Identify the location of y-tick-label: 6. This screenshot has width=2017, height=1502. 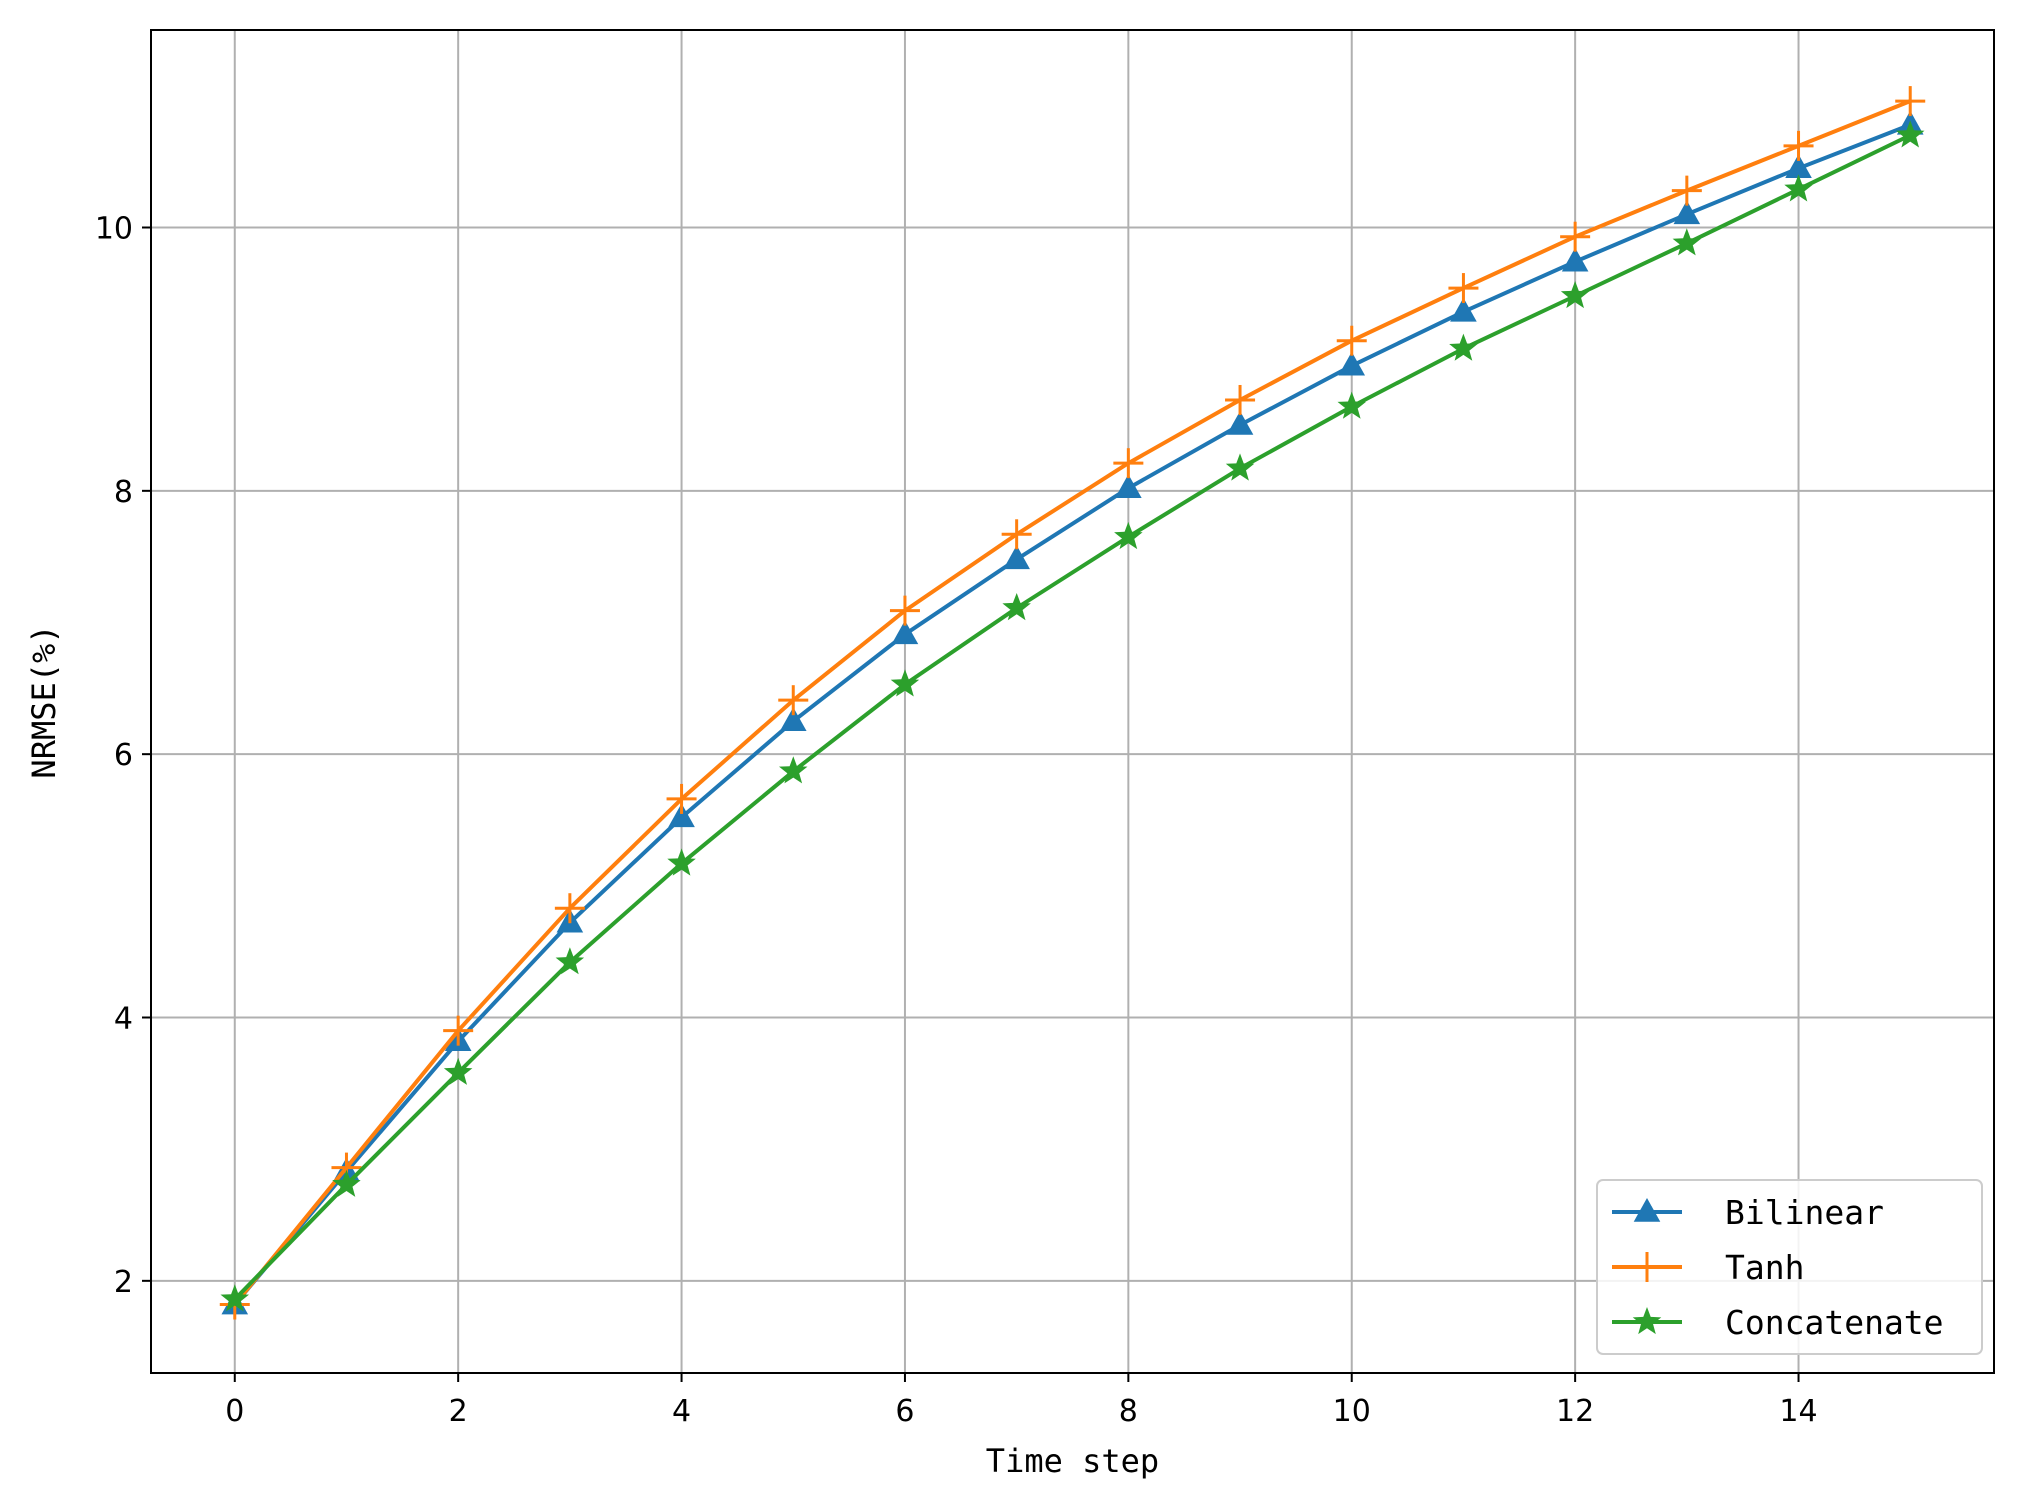
(123, 755).